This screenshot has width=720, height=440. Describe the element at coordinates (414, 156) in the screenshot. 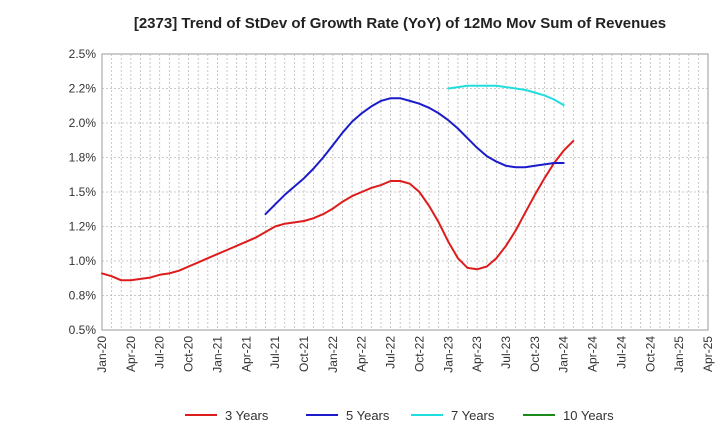

I see `series-line-5-years` at that location.